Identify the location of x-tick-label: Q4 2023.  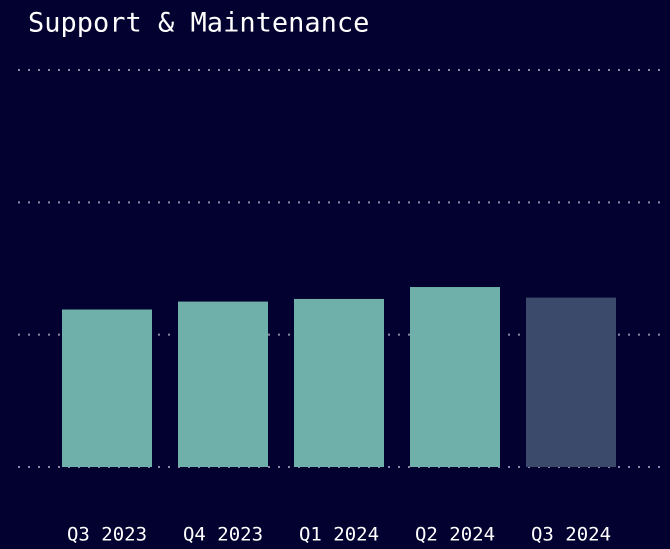
(223, 535).